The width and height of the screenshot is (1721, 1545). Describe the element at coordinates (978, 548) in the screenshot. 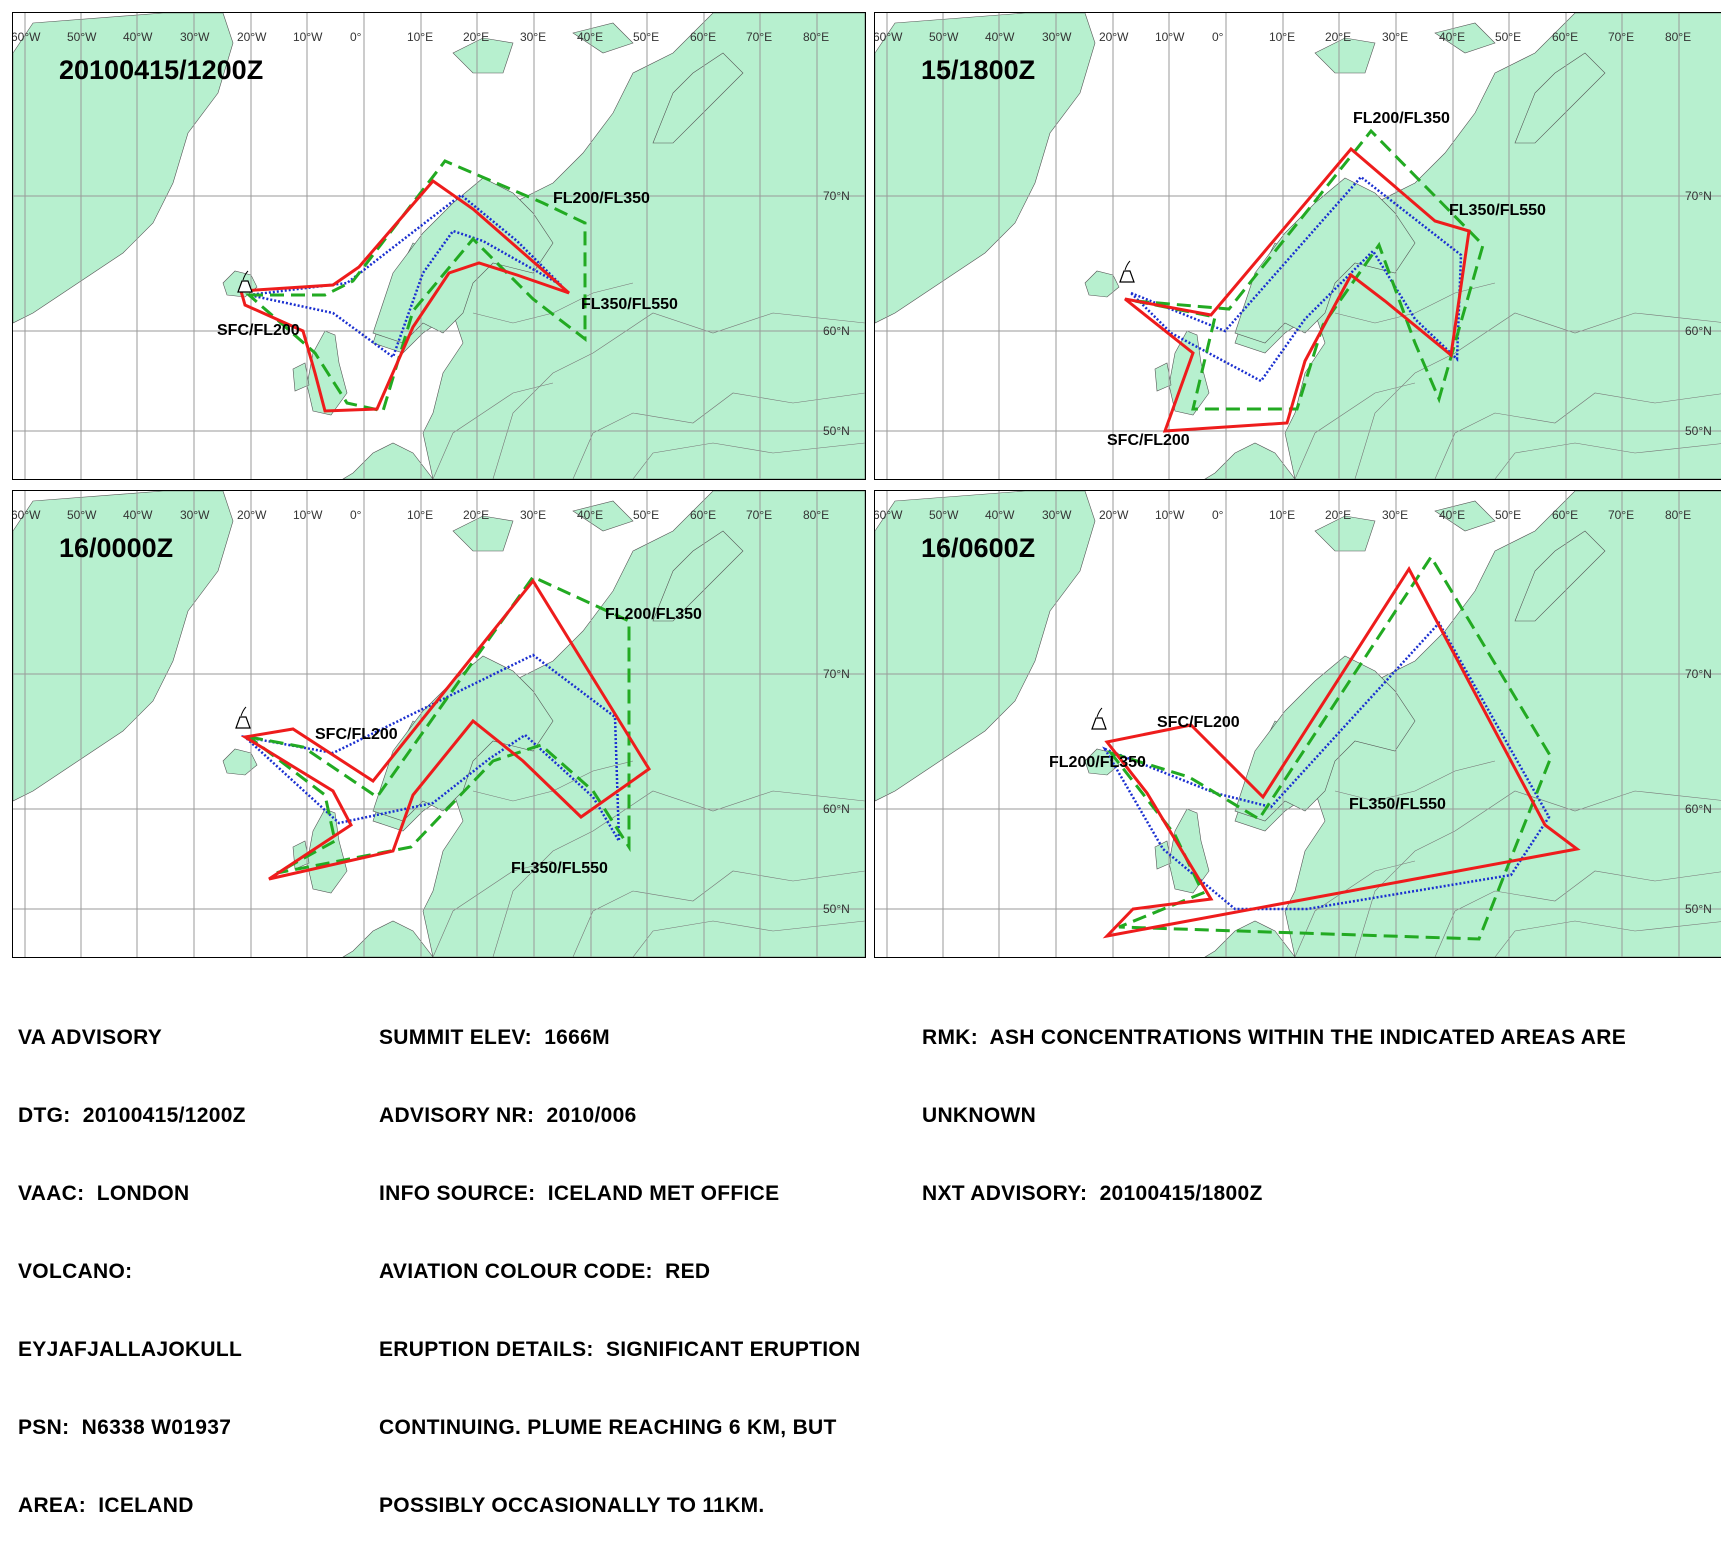

I see `panel-title: 16/0600Z` at that location.